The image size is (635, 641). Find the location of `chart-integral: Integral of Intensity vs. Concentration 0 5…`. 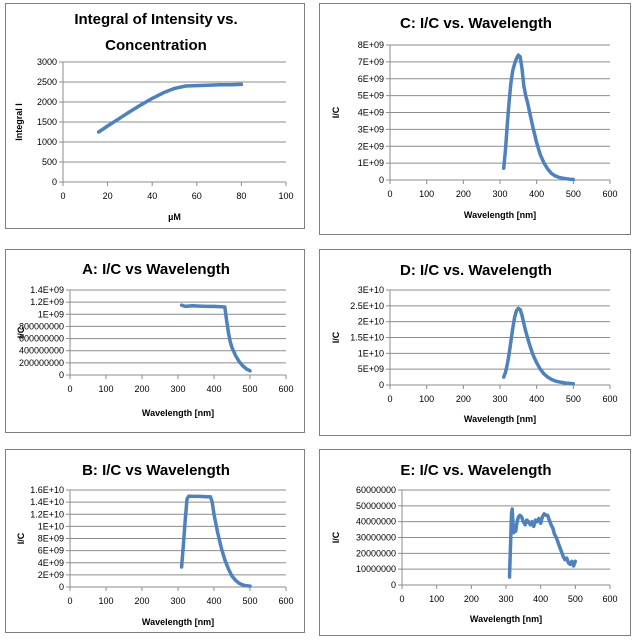

chart-integral: Integral of Intensity vs. Concentration 0 5… is located at coordinates (154, 116).